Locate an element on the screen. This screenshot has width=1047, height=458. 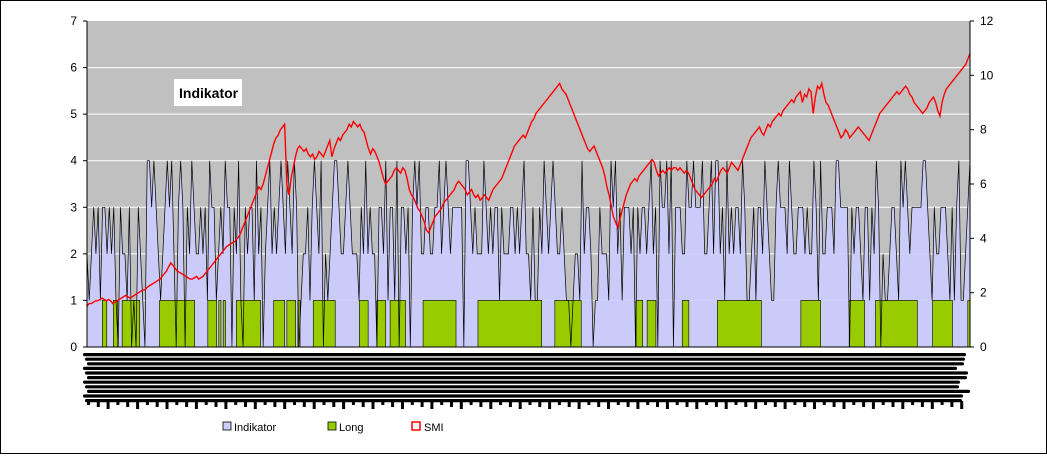
left-tick-label: 7 is located at coordinates (73, 21).